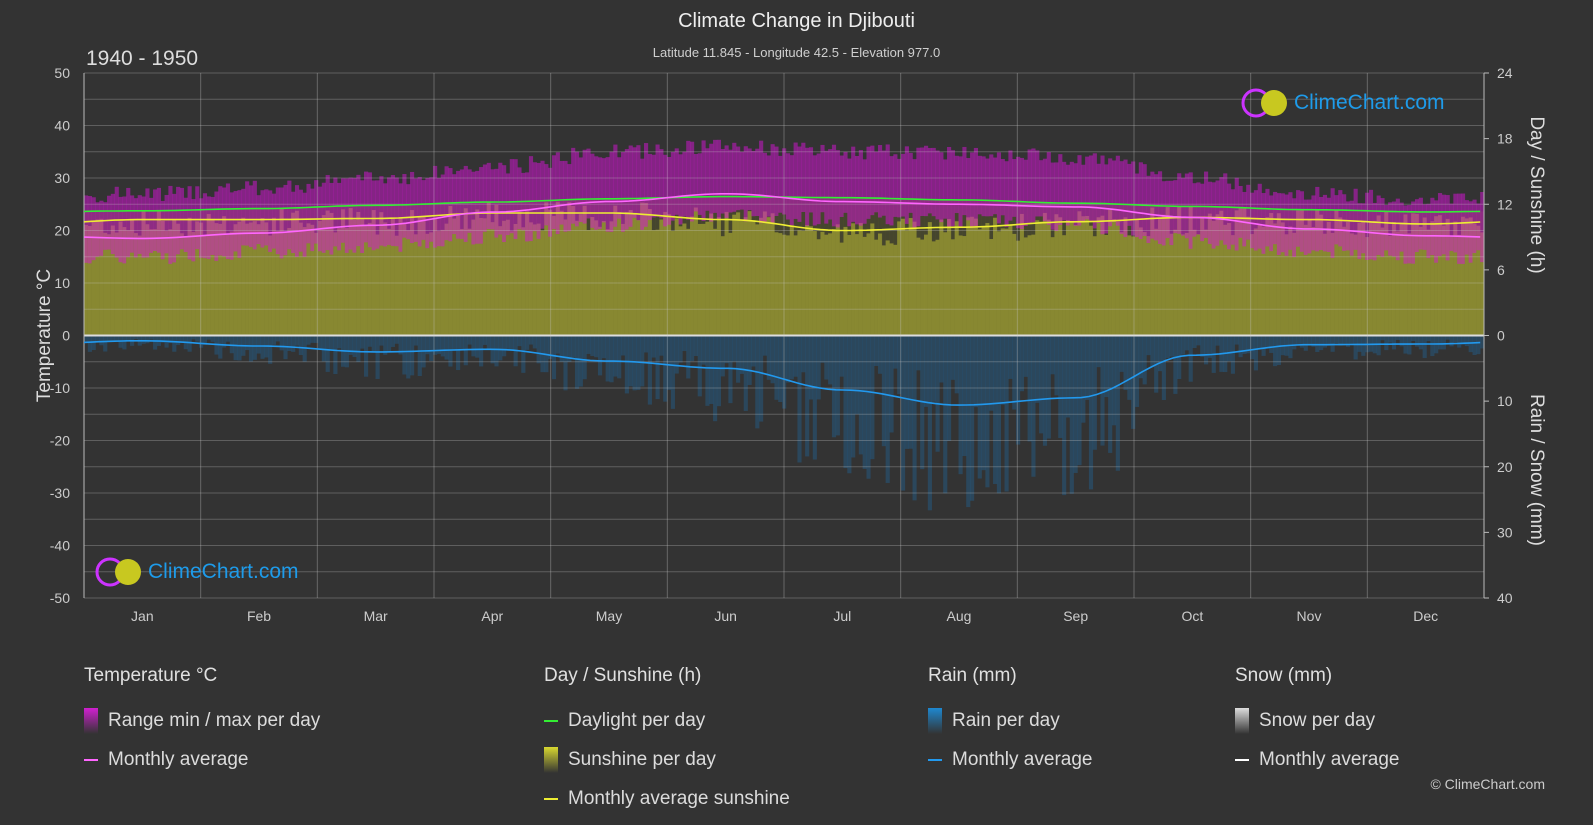 The image size is (1593, 825). Describe the element at coordinates (1242, 720) in the screenshot. I see `legend-swatch` at that location.